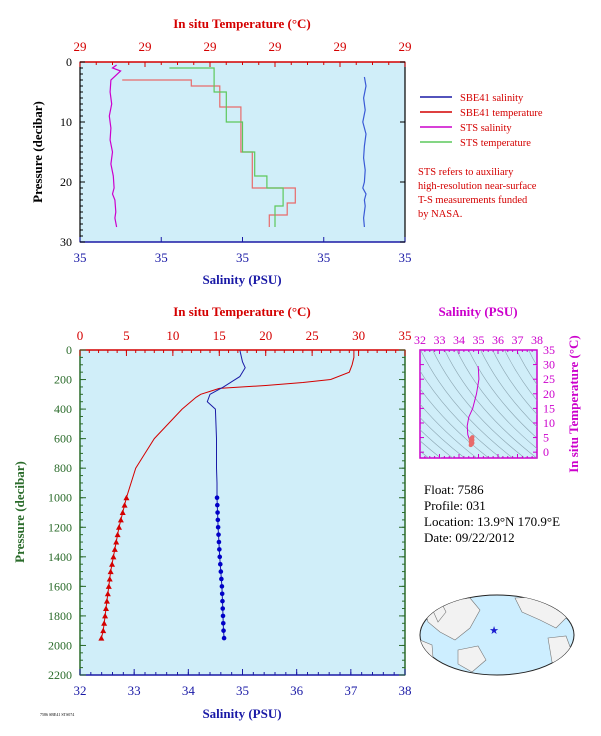 The width and height of the screenshot is (601, 736). I want to click on full-profile-y-tick-label: 2200, so click(60, 675).